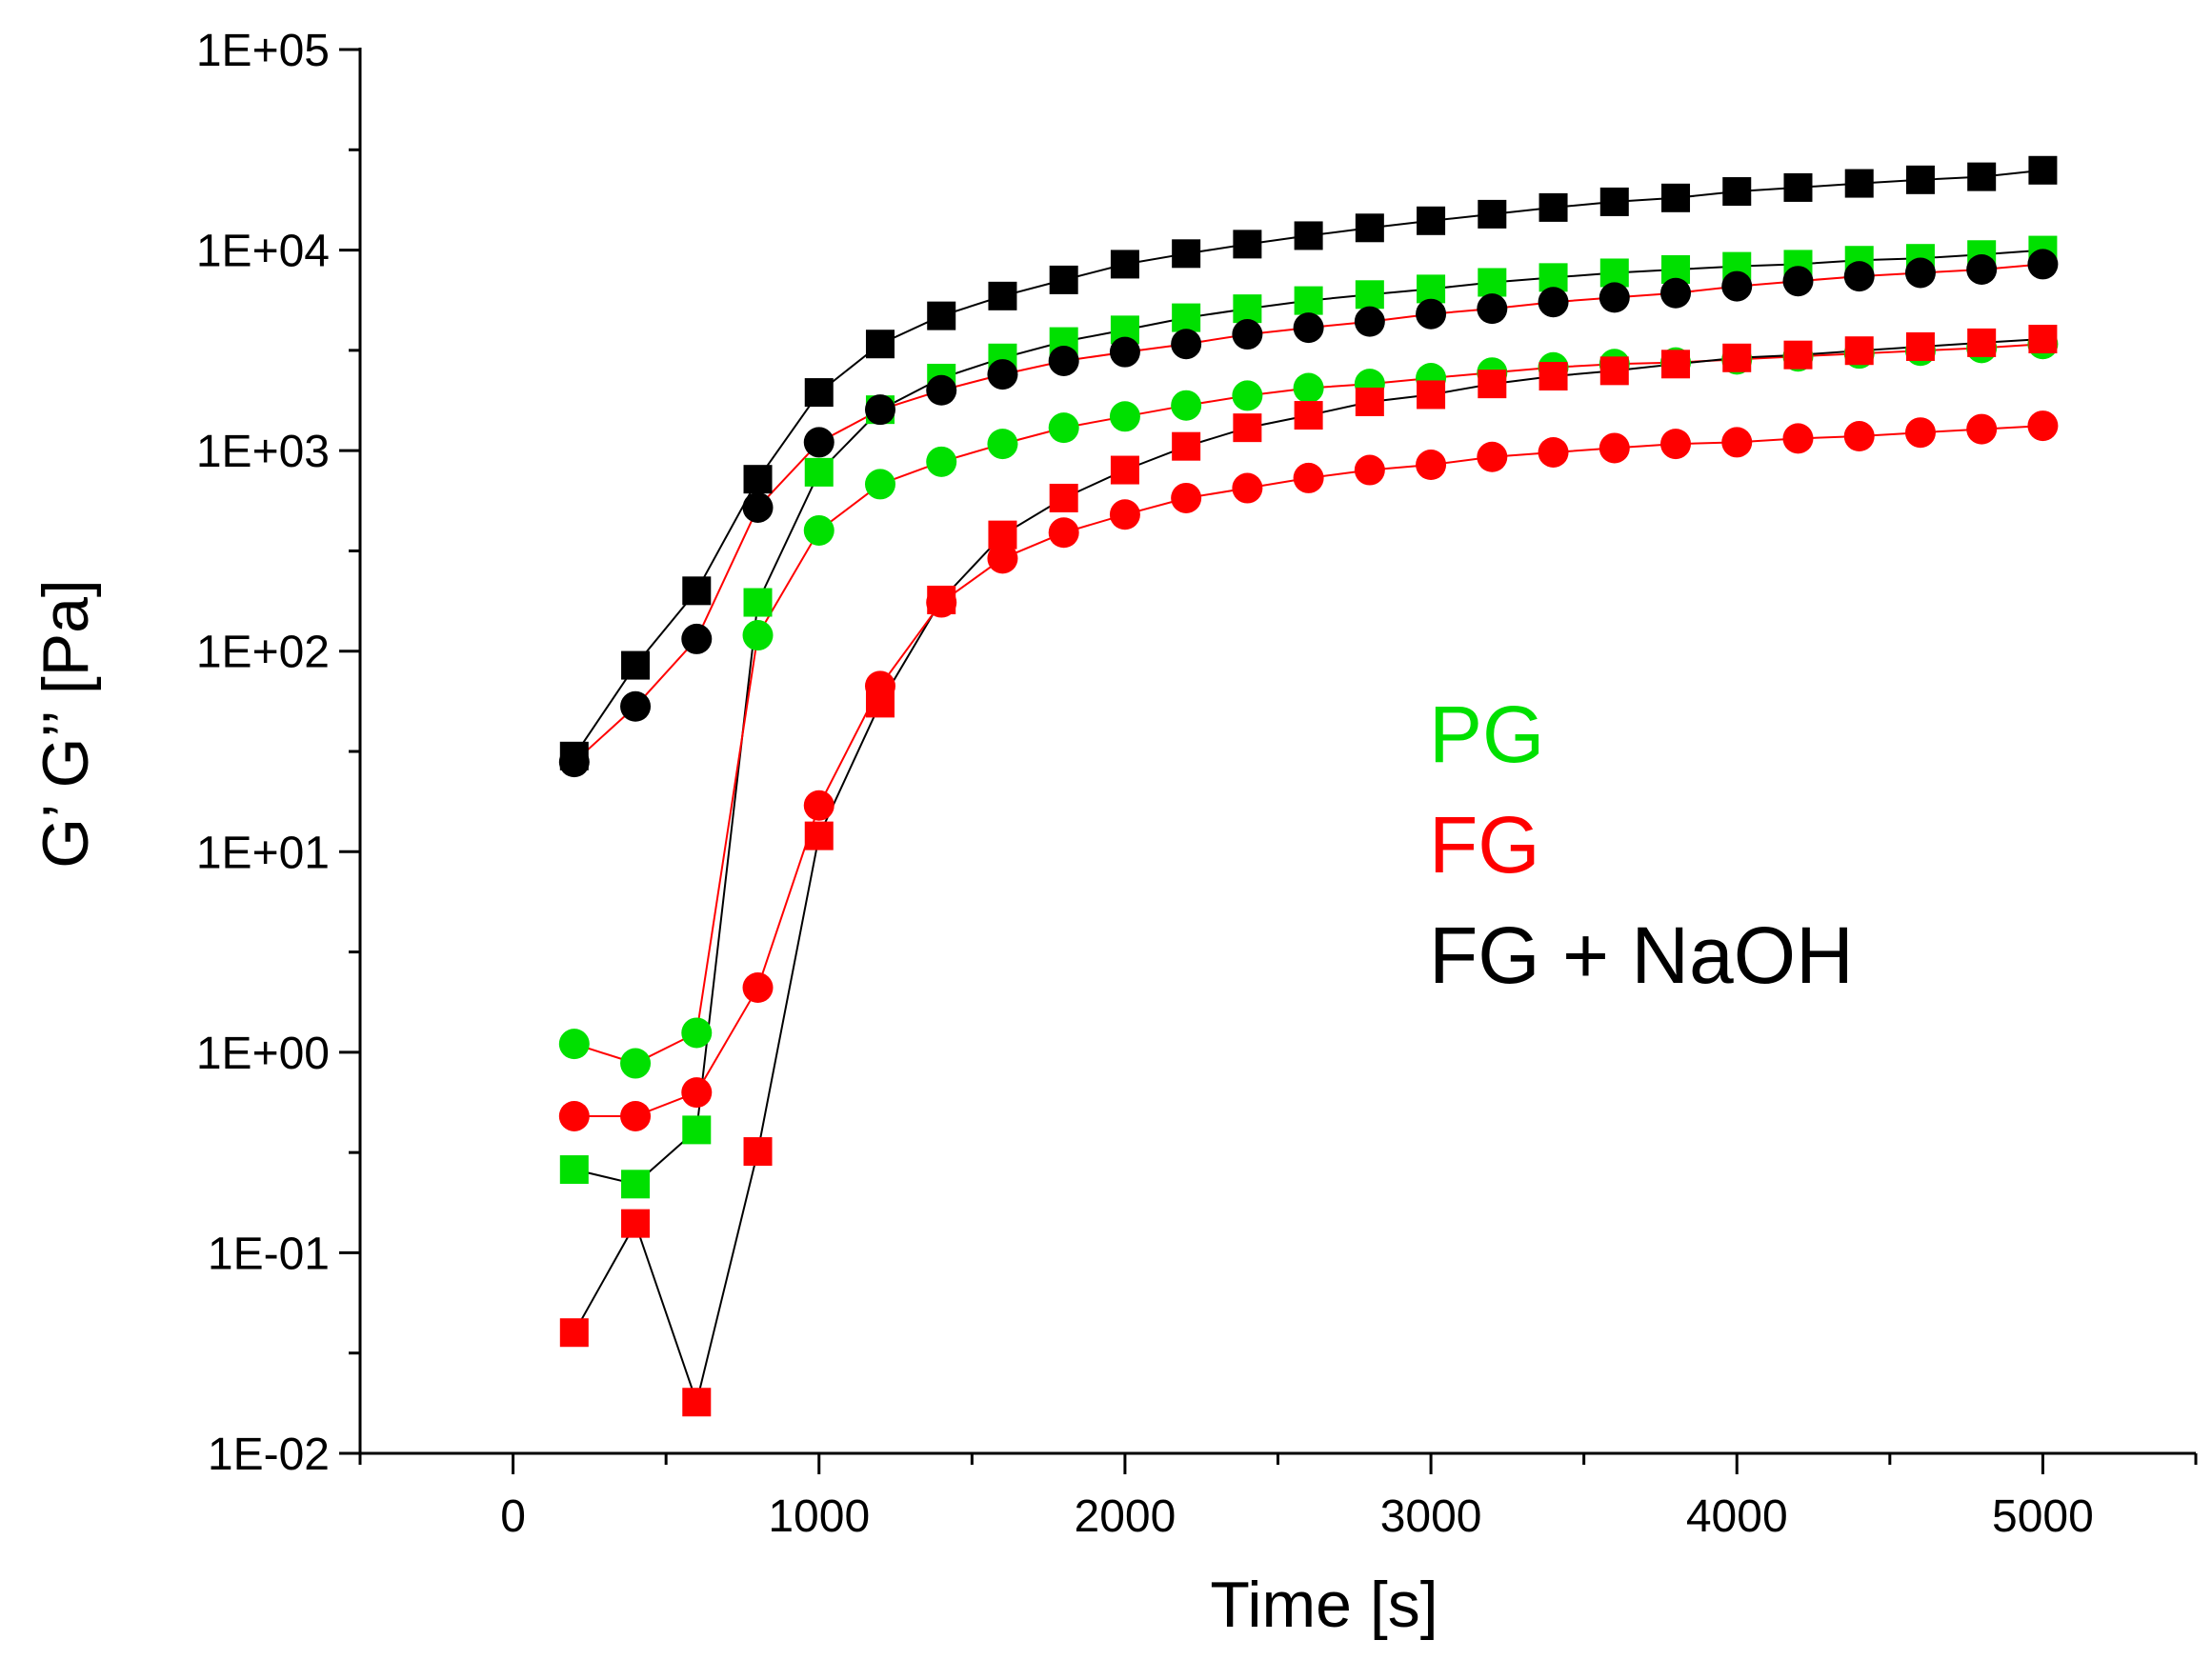 The height and width of the screenshot is (1680, 2212). Describe the element at coordinates (1431, 1516) in the screenshot. I see `x-tick-label: 3000` at that location.